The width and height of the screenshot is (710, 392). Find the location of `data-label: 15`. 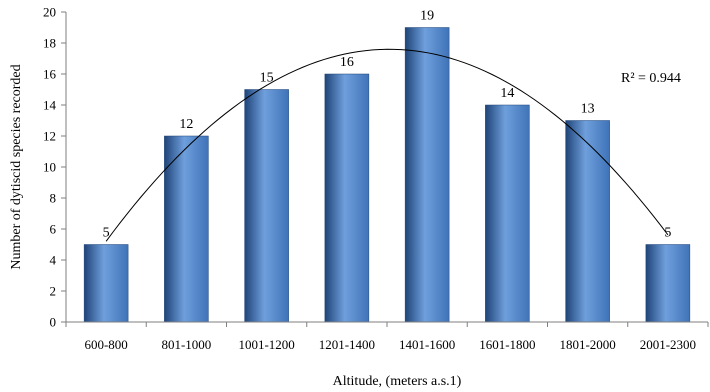

data-label: 15 is located at coordinates (267, 78).